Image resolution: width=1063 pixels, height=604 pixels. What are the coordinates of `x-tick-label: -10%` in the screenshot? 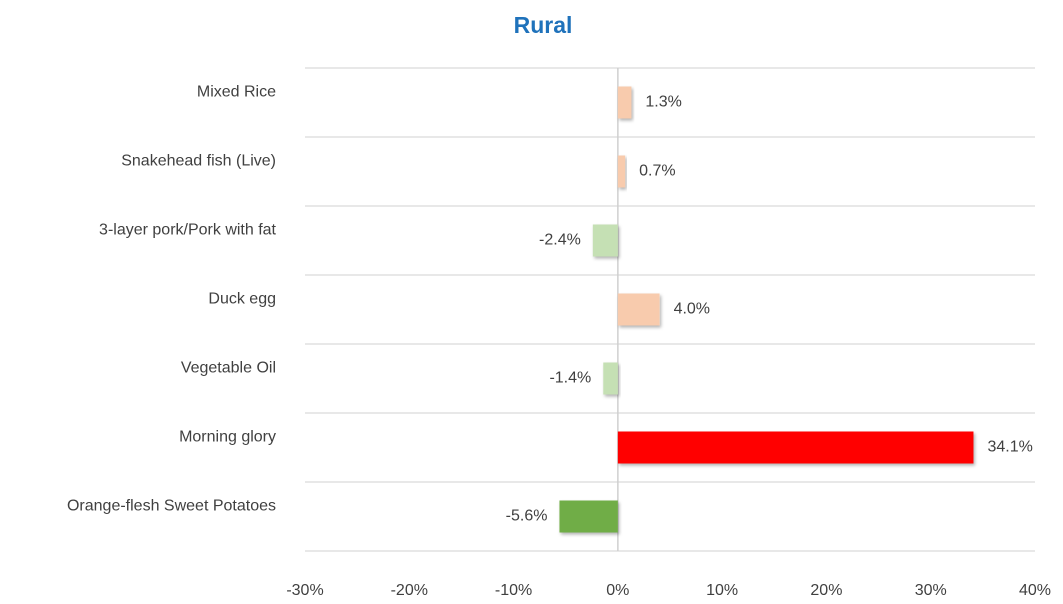 It's located at (513, 590).